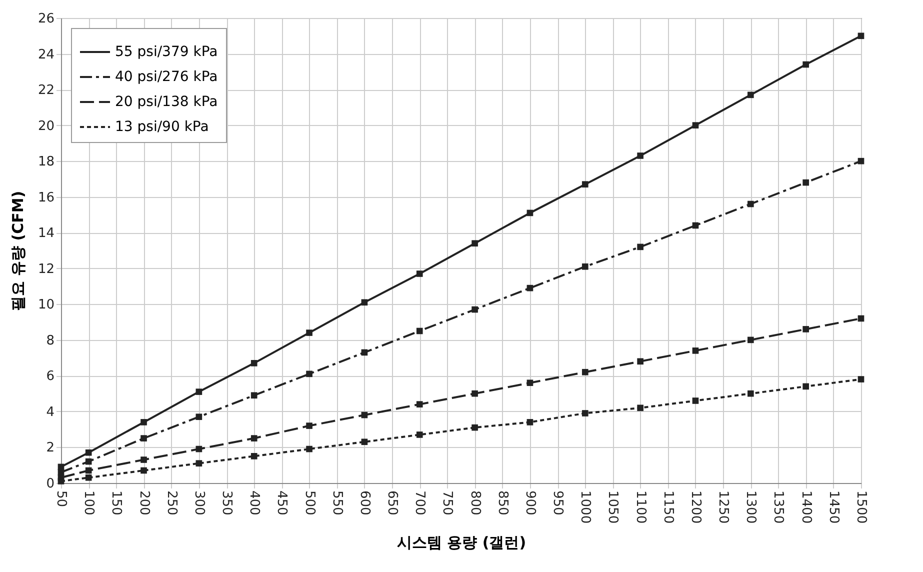 Image resolution: width=923 pixels, height=572 pixels. What do you see at coordinates (46, 126) in the screenshot?
I see `y-tick-label: 20` at bounding box center [46, 126].